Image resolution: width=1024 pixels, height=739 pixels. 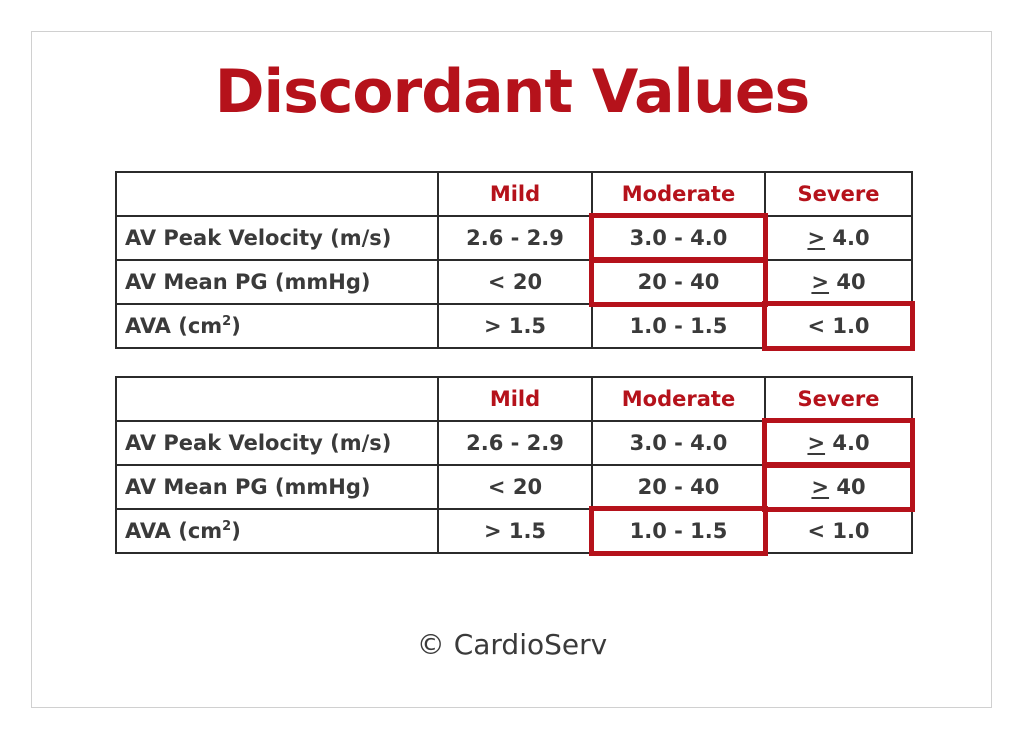 I want to click on cell-severe-highlighted: > 40, so click(x=839, y=488).